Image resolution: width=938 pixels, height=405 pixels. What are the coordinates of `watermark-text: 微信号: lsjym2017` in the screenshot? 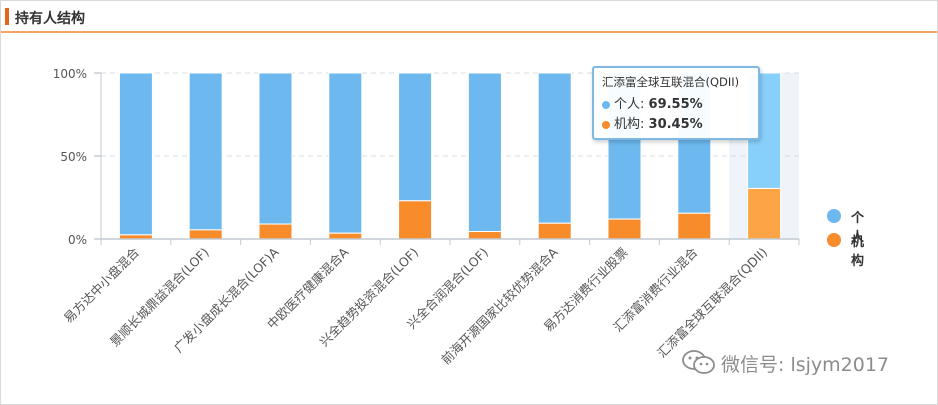 It's located at (805, 365).